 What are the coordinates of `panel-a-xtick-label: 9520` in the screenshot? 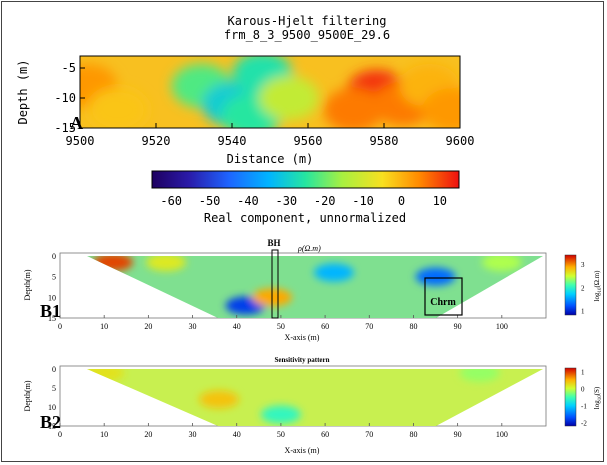 It's located at (156, 141).